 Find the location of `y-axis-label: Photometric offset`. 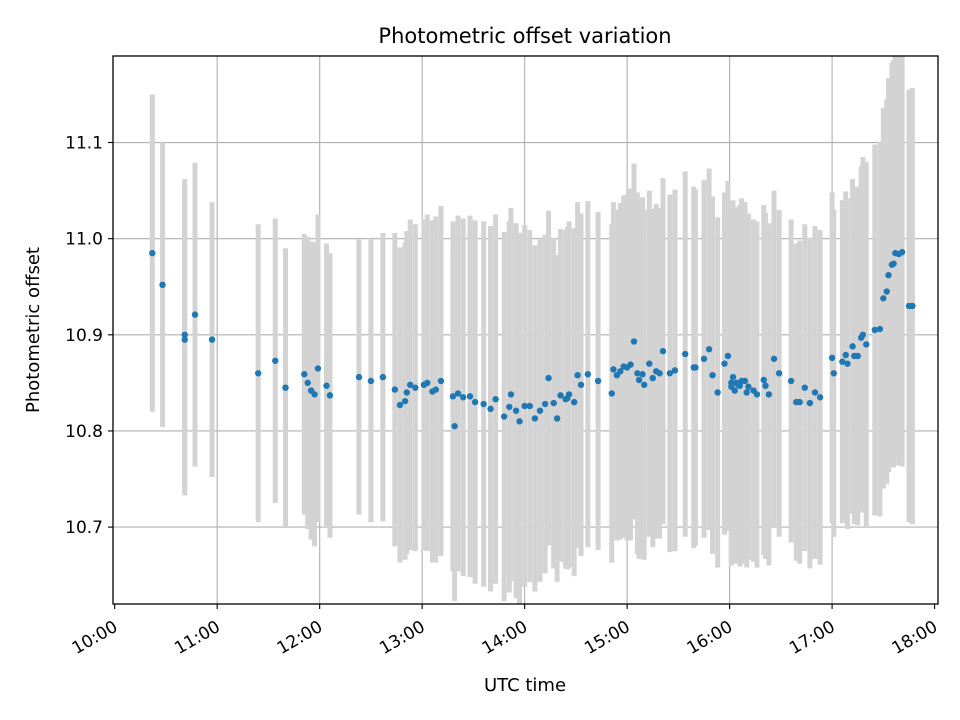

y-axis-label: Photometric offset is located at coordinates (33, 330).